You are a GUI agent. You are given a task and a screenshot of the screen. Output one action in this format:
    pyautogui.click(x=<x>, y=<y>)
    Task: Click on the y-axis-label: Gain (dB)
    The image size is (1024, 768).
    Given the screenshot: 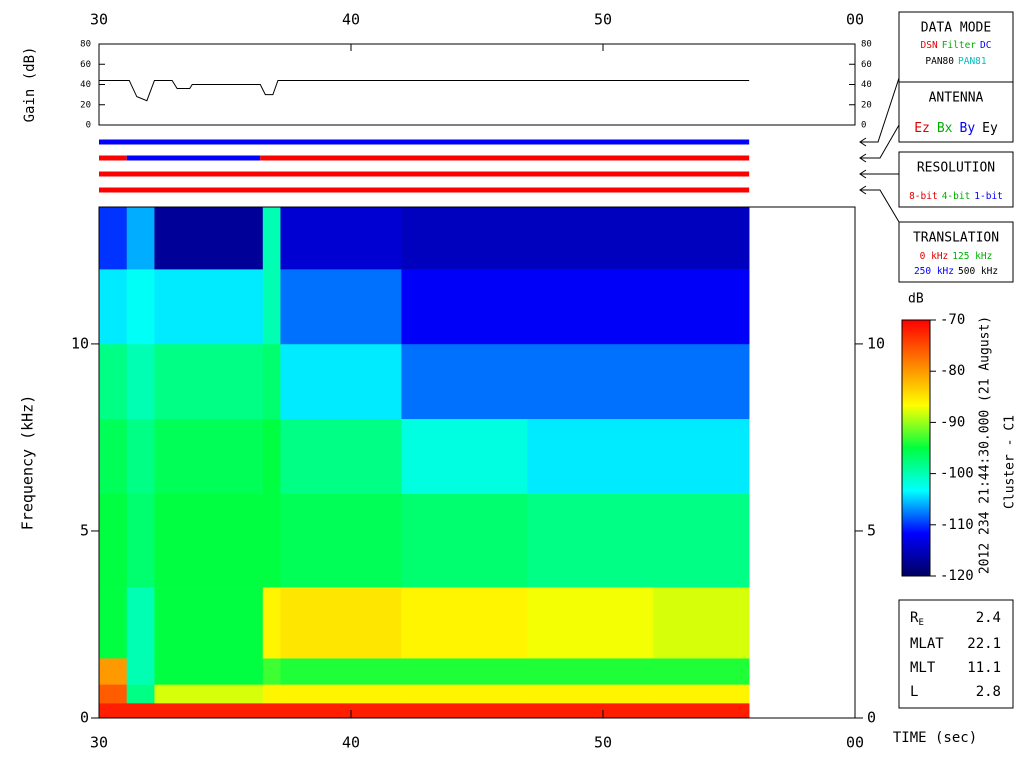 What is the action you would take?
    pyautogui.click(x=30, y=85)
    